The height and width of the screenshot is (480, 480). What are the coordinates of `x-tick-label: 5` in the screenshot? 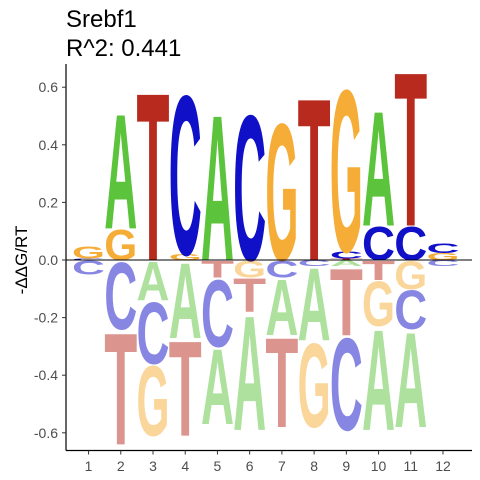 It's located at (218, 466).